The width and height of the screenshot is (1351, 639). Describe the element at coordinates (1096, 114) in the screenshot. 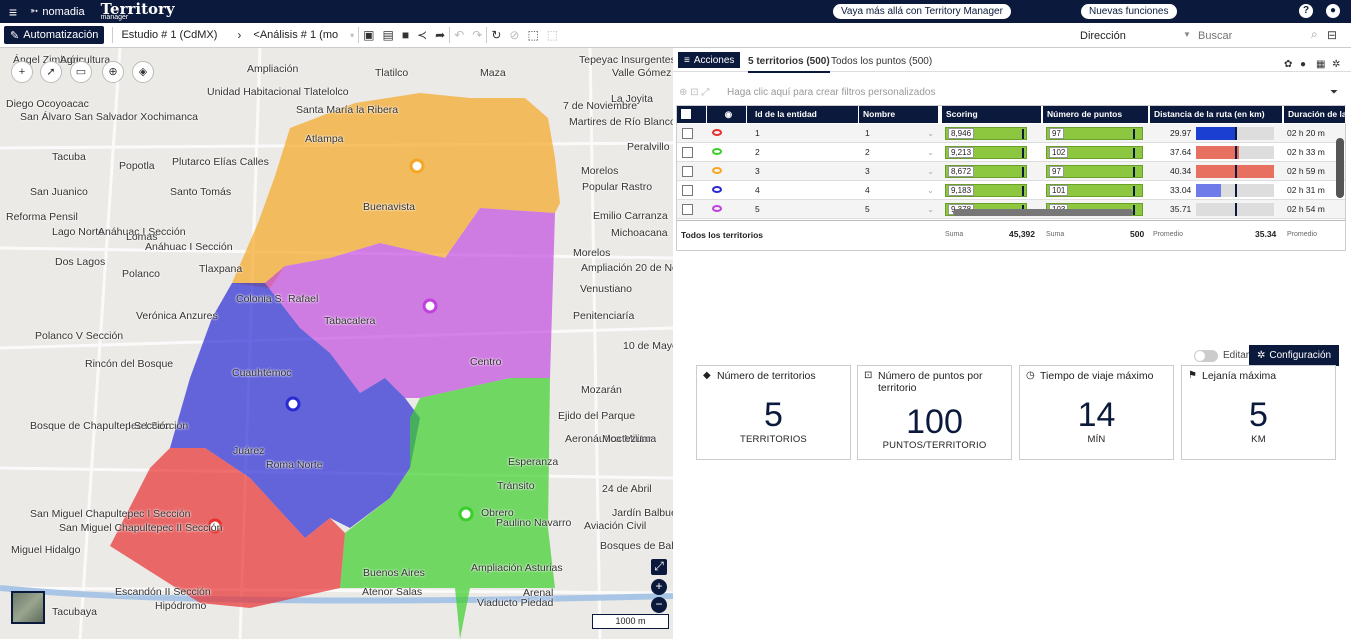

I see `col-points: Número de puntos` at that location.